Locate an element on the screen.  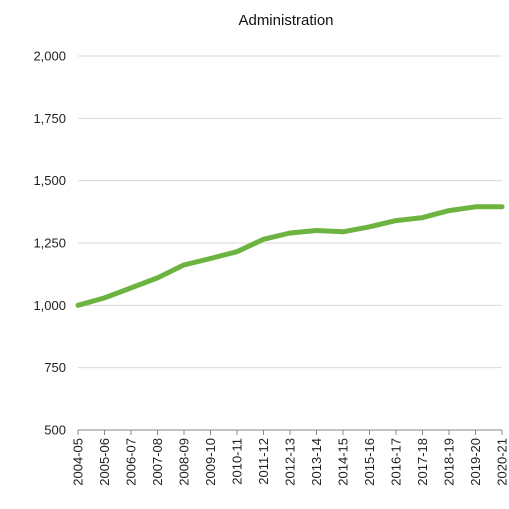
x-tick-label: 2015-16 is located at coordinates (369, 462).